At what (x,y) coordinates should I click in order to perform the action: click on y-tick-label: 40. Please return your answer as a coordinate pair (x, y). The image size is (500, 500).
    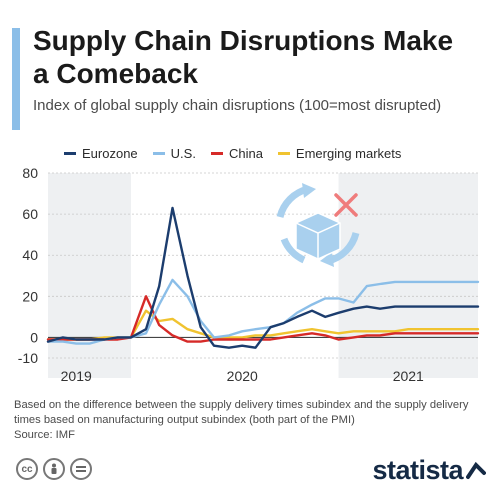
    Looking at the image, I should click on (30, 255).